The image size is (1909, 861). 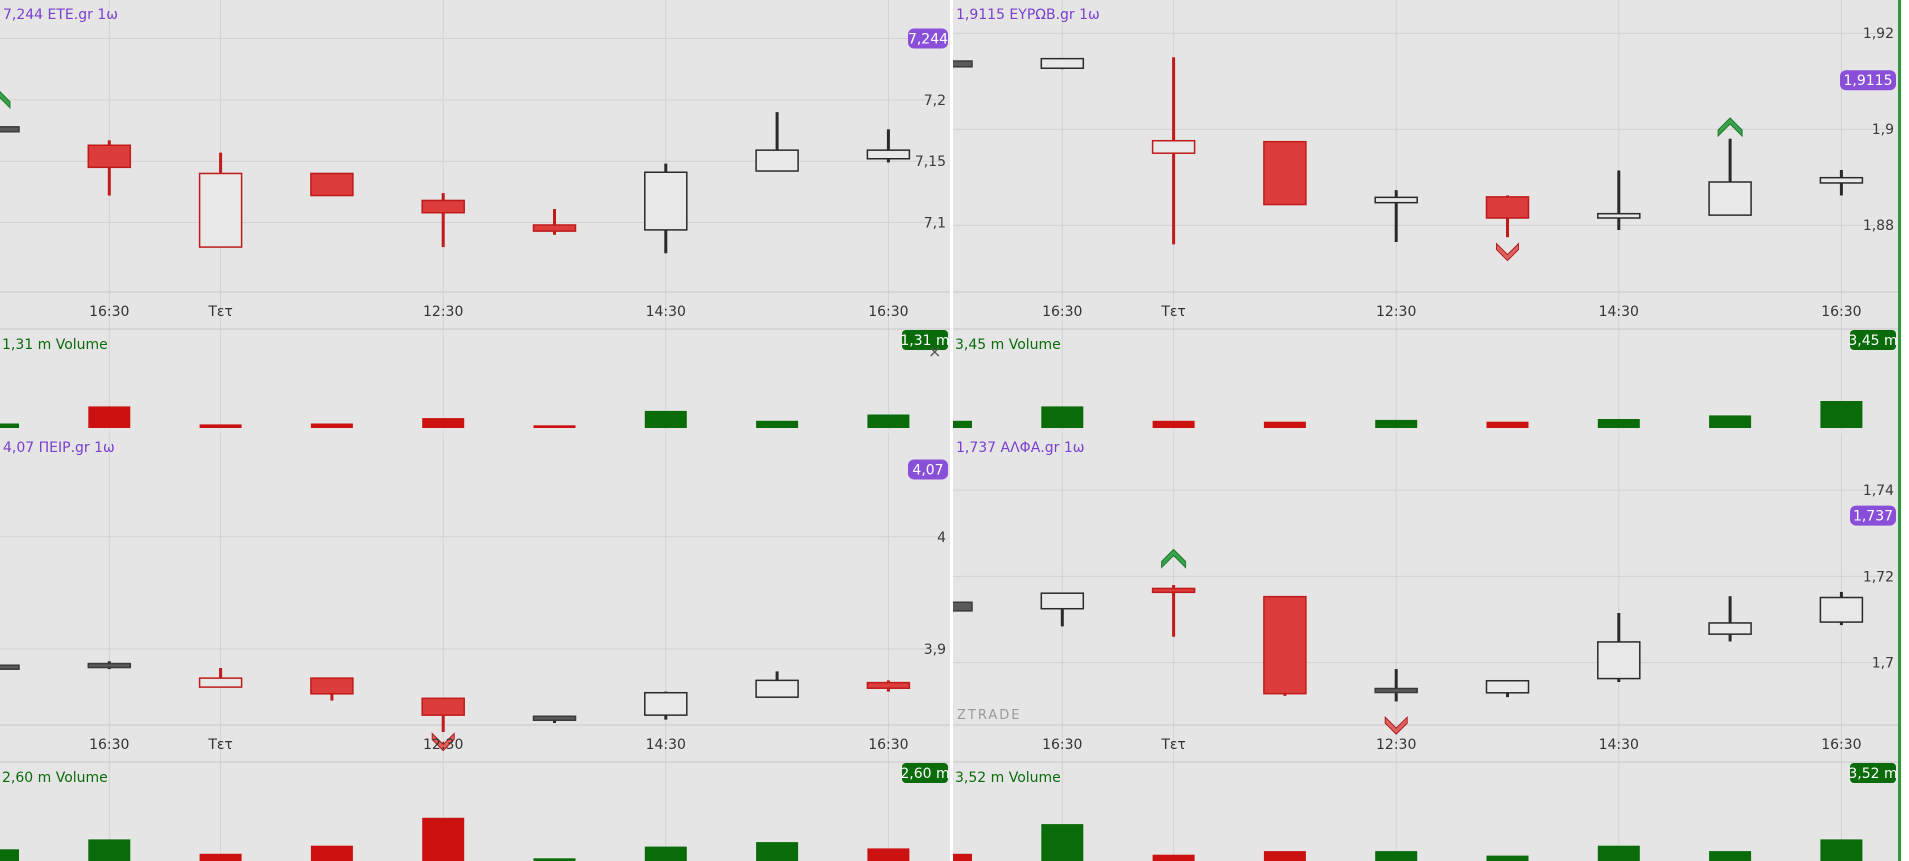 I want to click on y-tick-label: 1,7, so click(x=1883, y=664).